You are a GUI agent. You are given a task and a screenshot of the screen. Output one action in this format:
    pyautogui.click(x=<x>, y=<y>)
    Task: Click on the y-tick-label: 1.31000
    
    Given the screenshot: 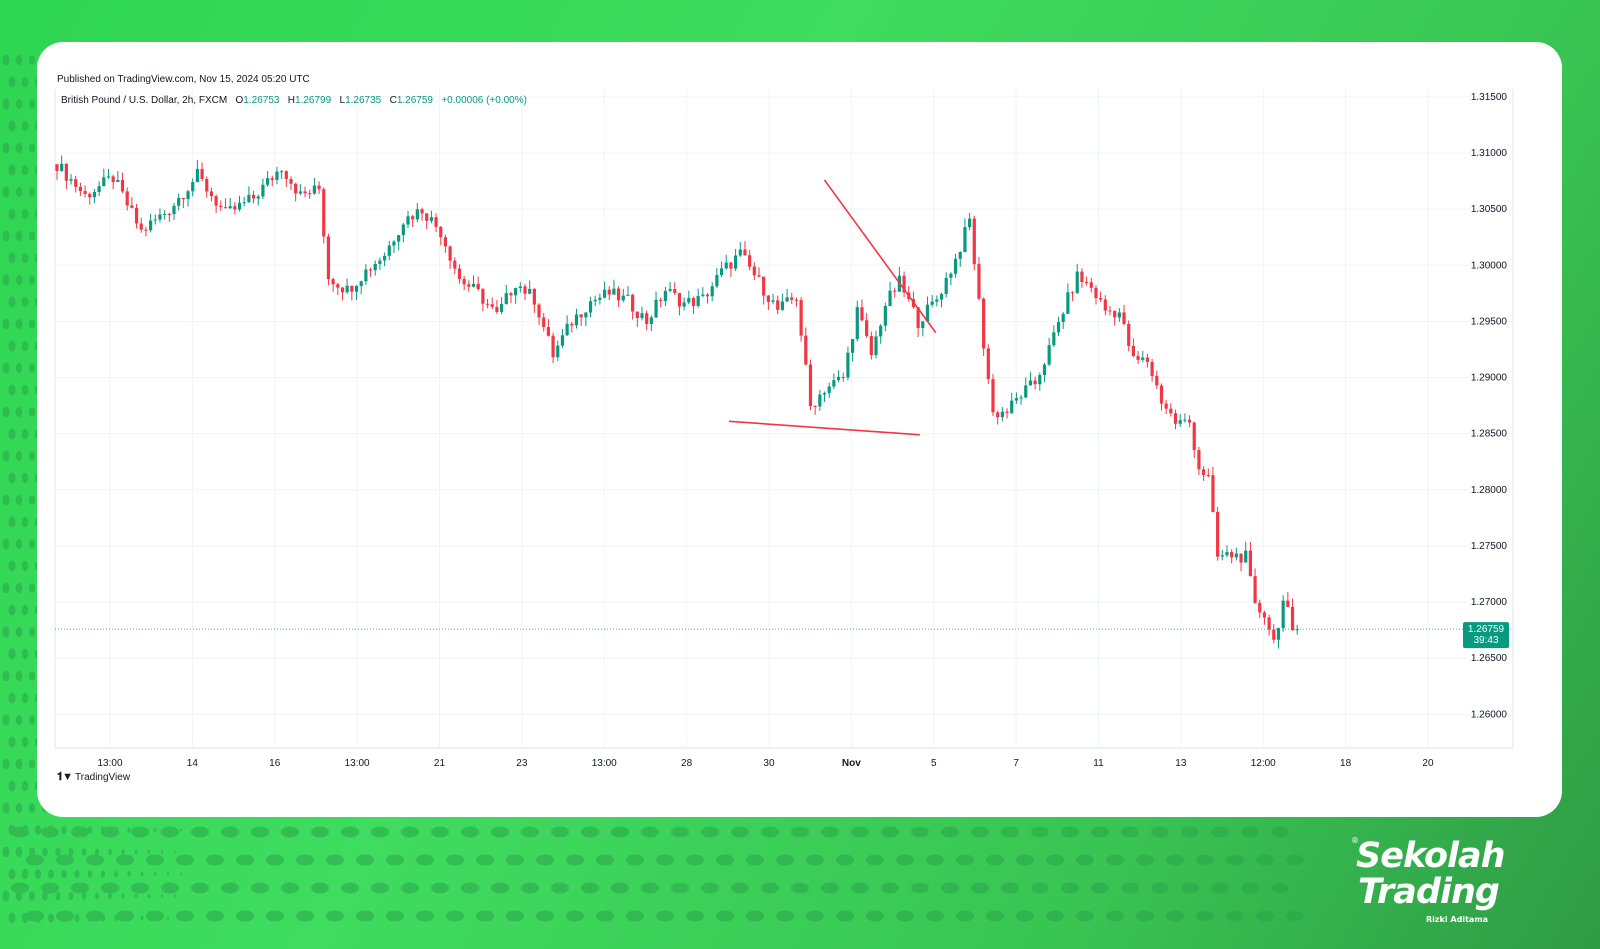 What is the action you would take?
    pyautogui.click(x=1489, y=153)
    